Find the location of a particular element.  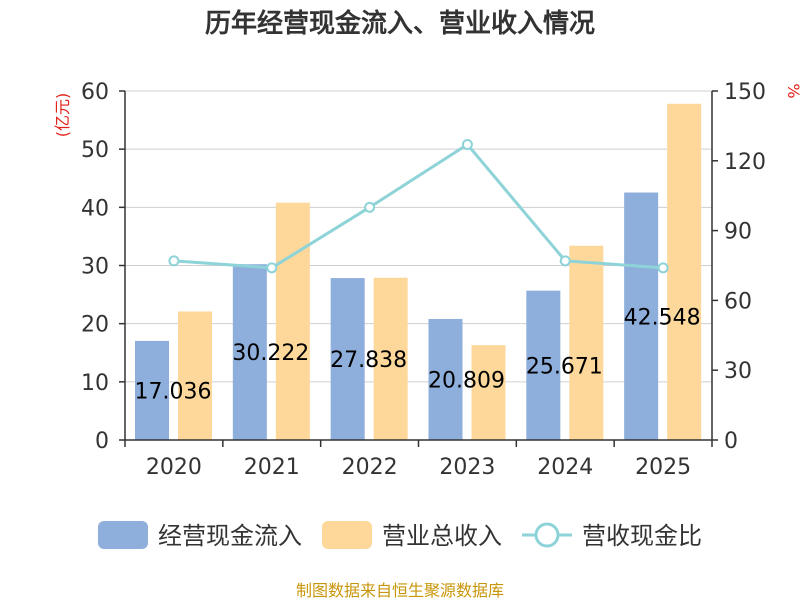

ratio-line is located at coordinates (418, 206).